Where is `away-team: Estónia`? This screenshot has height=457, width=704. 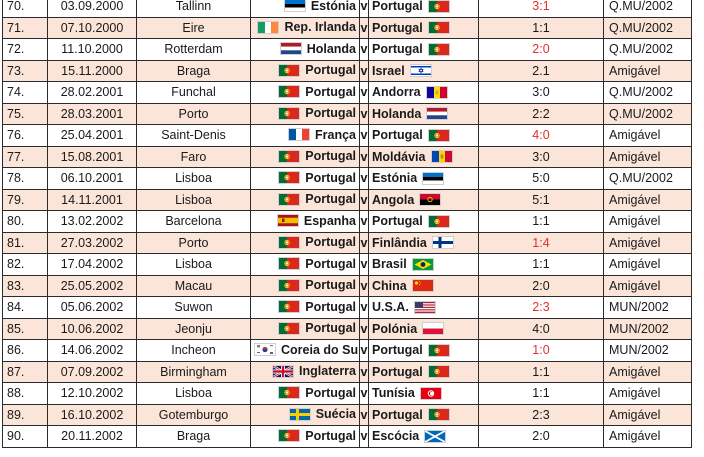
away-team: Estónia is located at coordinates (395, 178).